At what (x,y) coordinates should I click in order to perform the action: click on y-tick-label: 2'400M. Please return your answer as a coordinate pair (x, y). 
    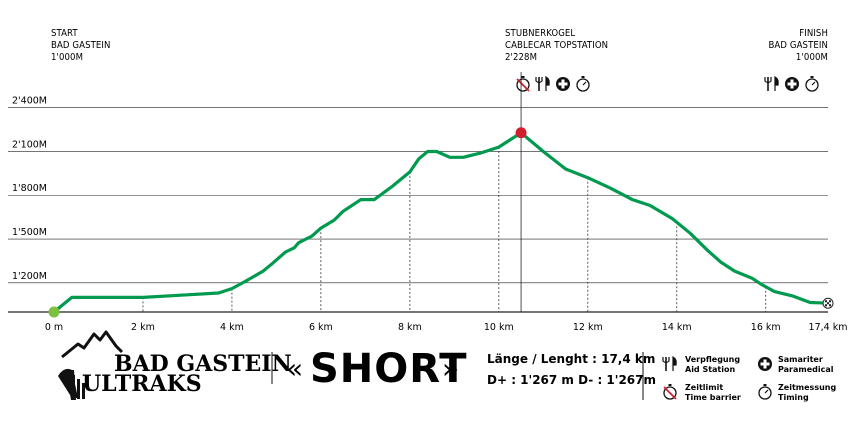
    Looking at the image, I should click on (29, 101).